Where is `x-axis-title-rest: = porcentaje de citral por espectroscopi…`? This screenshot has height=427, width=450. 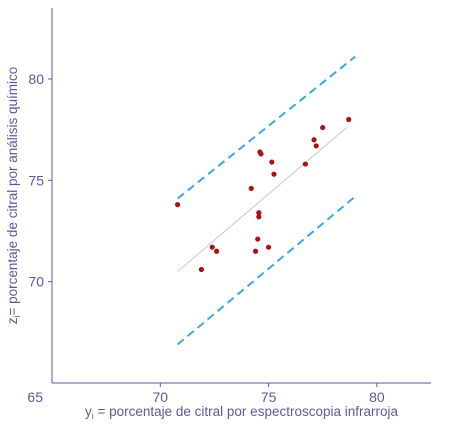
x-axis-title-rest: = porcentaje de citral por espectroscopi… is located at coordinates (246, 411).